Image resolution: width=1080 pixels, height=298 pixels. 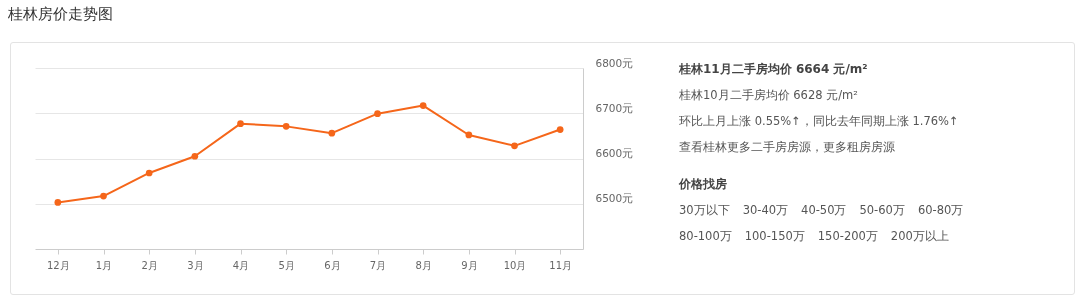 I want to click on x-tick-label: 8月, so click(x=423, y=265).